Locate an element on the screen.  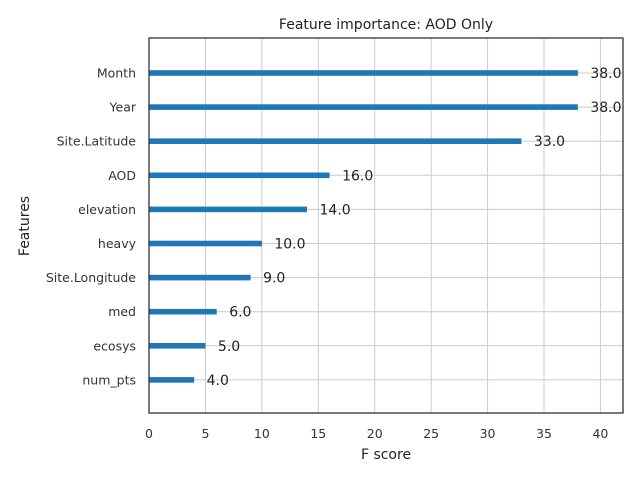
chart-title: Feature importance: AOD Only is located at coordinates (386, 25).